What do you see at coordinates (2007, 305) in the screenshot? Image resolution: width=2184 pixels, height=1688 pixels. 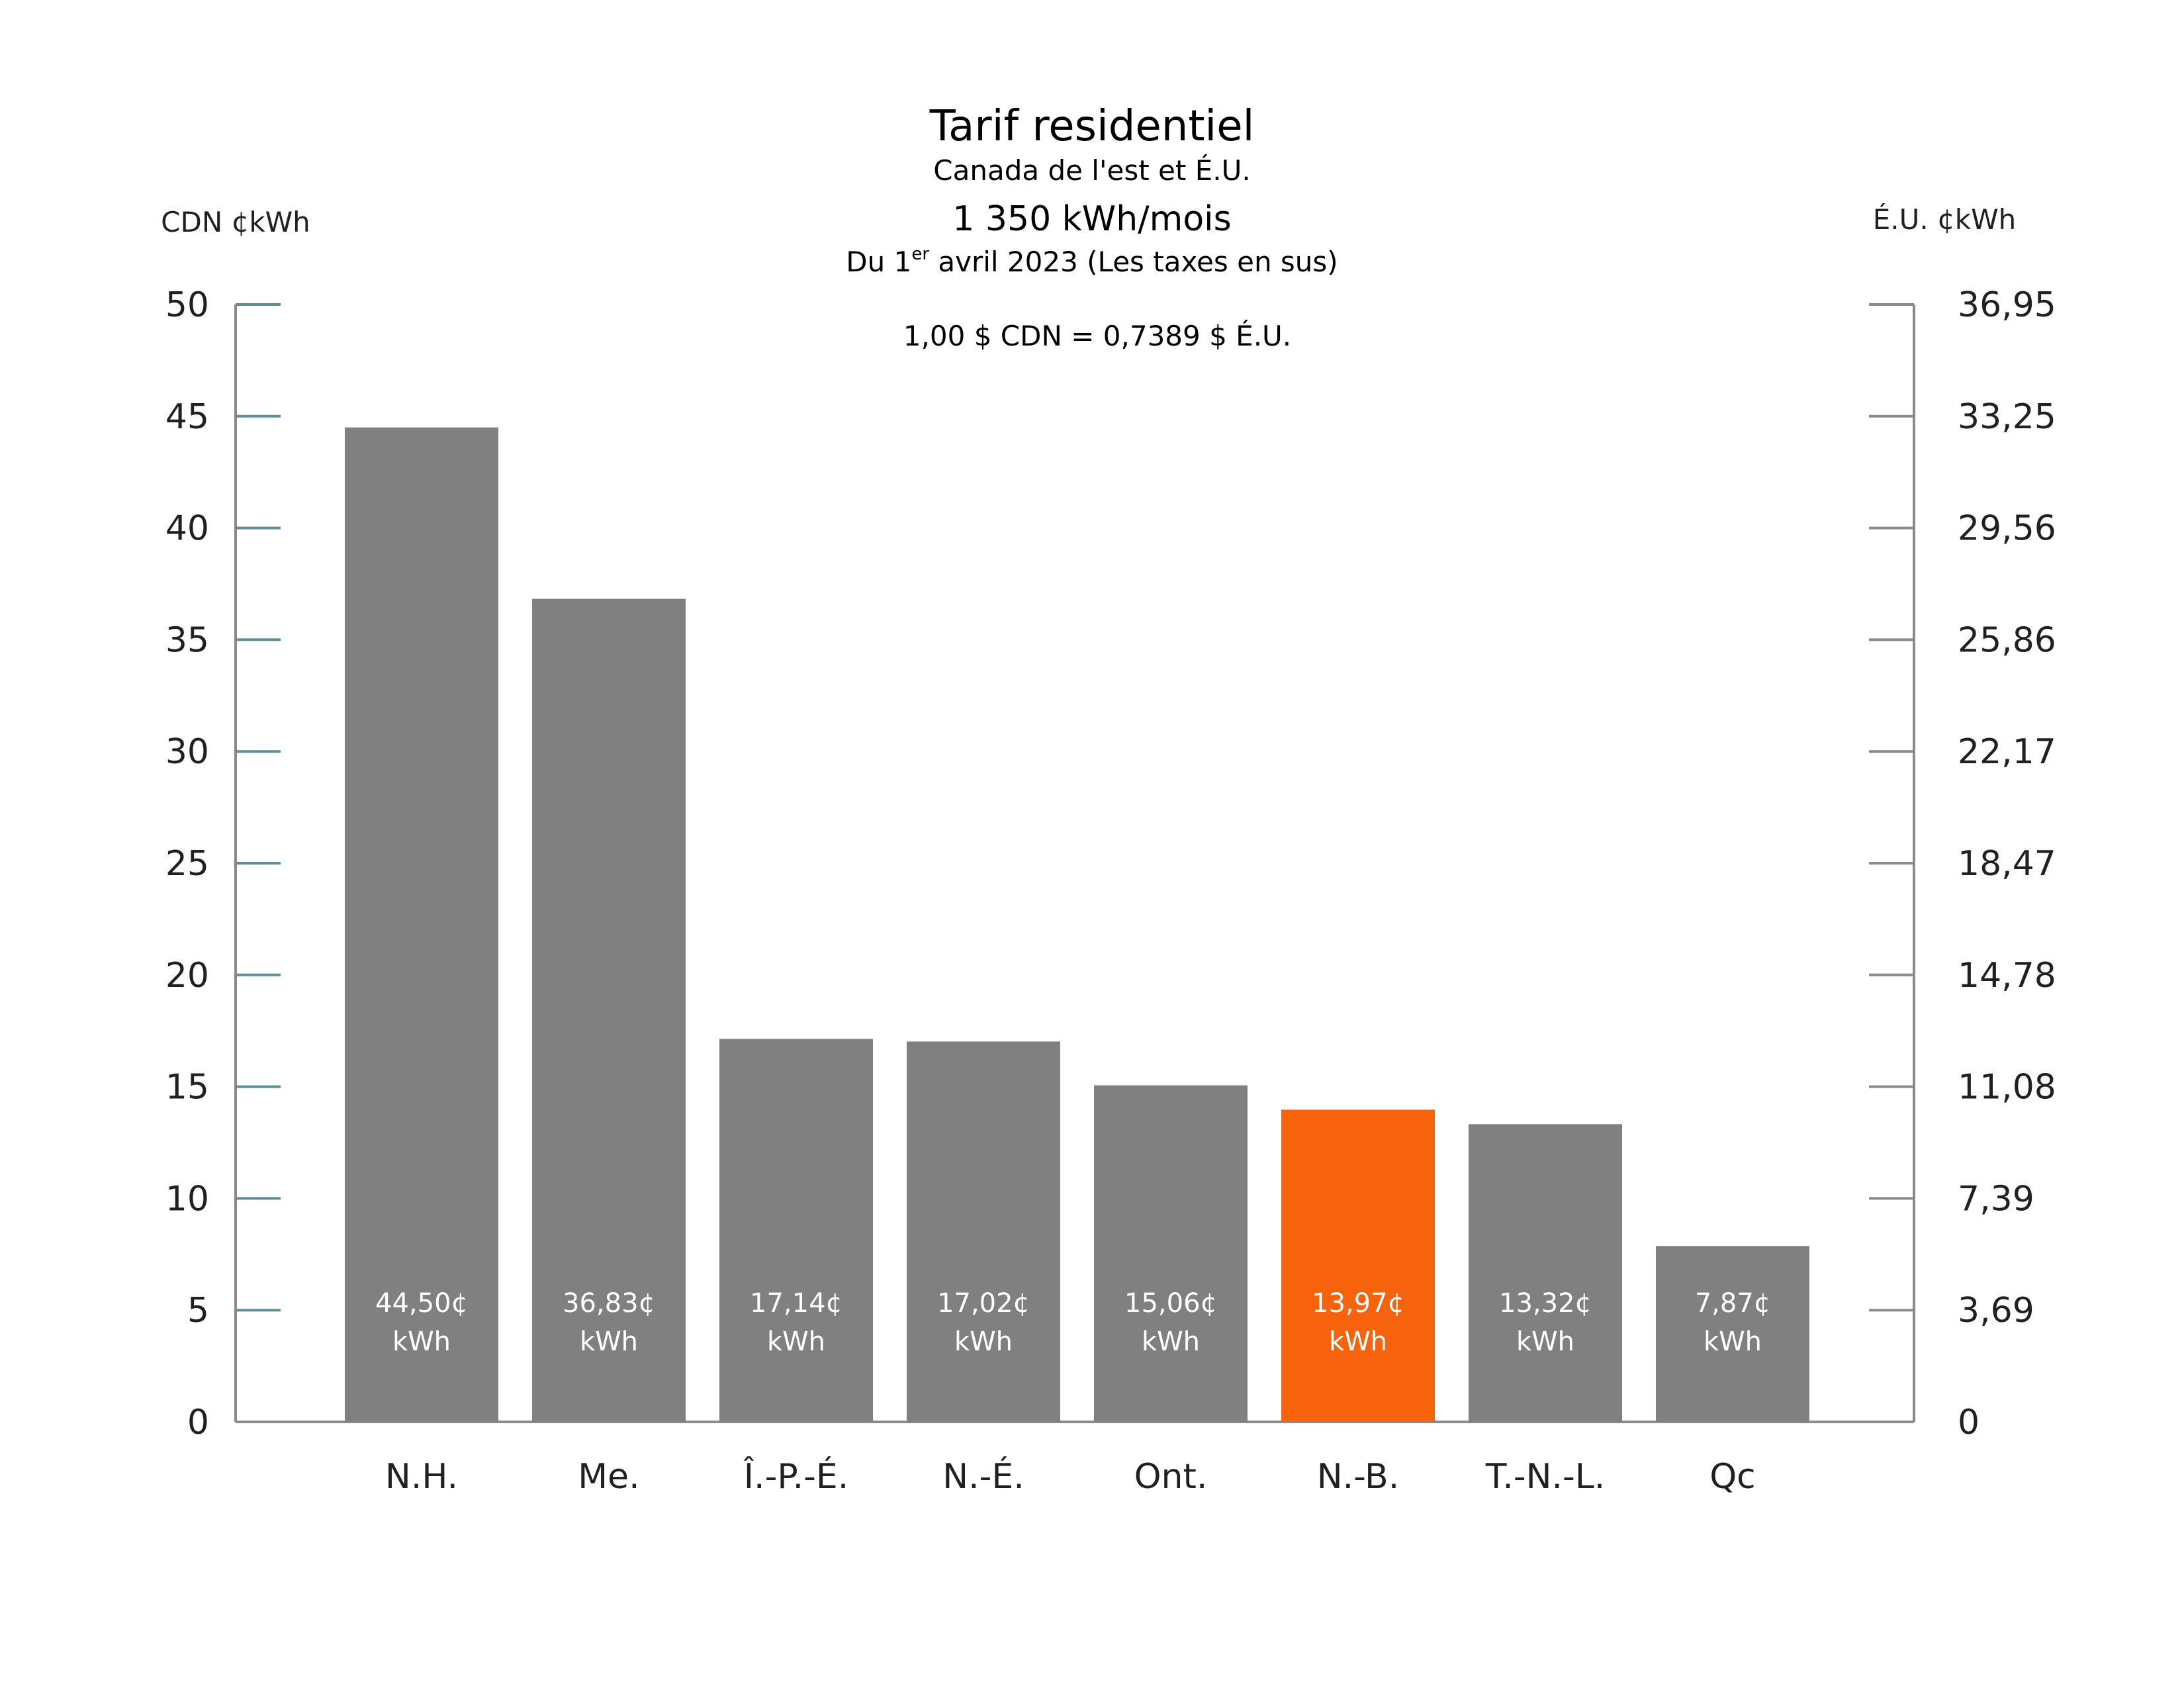 I see `right-tick-label: 36,95` at bounding box center [2007, 305].